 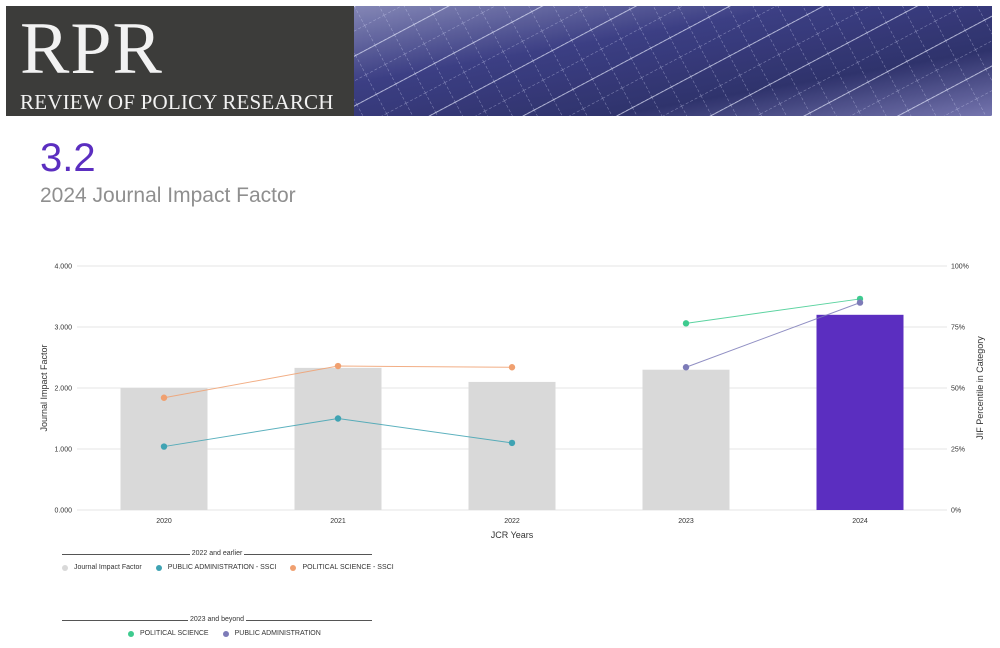 I want to click on legend-group-title: 2022 and earlier, so click(x=217, y=554).